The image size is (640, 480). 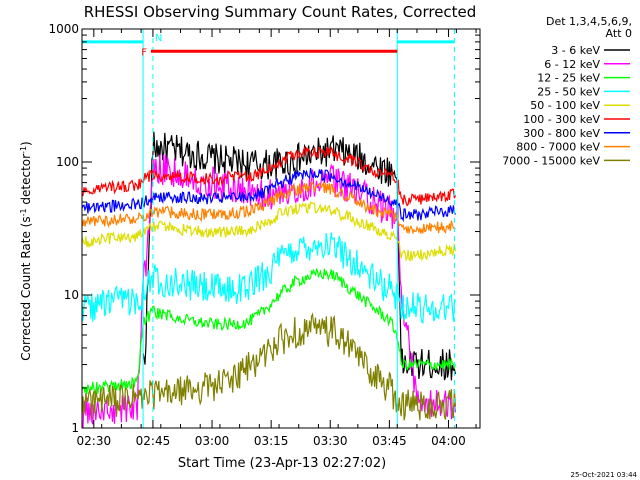 What do you see at coordinates (558, 147) in the screenshot?
I see `legend-label: 800 - 7000 keV` at bounding box center [558, 147].